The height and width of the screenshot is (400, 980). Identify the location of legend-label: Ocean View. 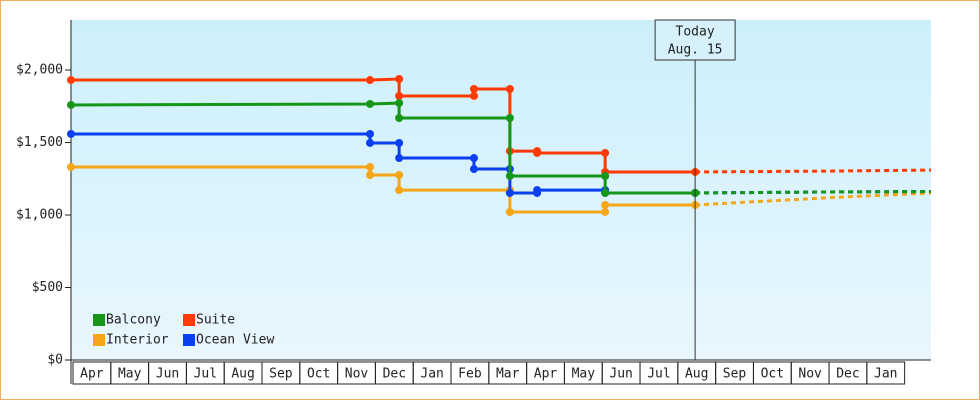
(235, 340).